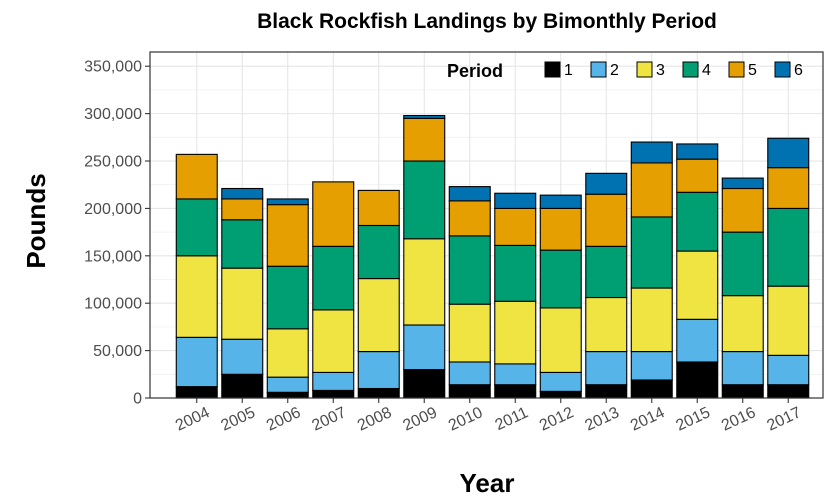 The image size is (835, 501). Describe the element at coordinates (739, 419) in the screenshot. I see `x-tick-label: 2016` at that location.